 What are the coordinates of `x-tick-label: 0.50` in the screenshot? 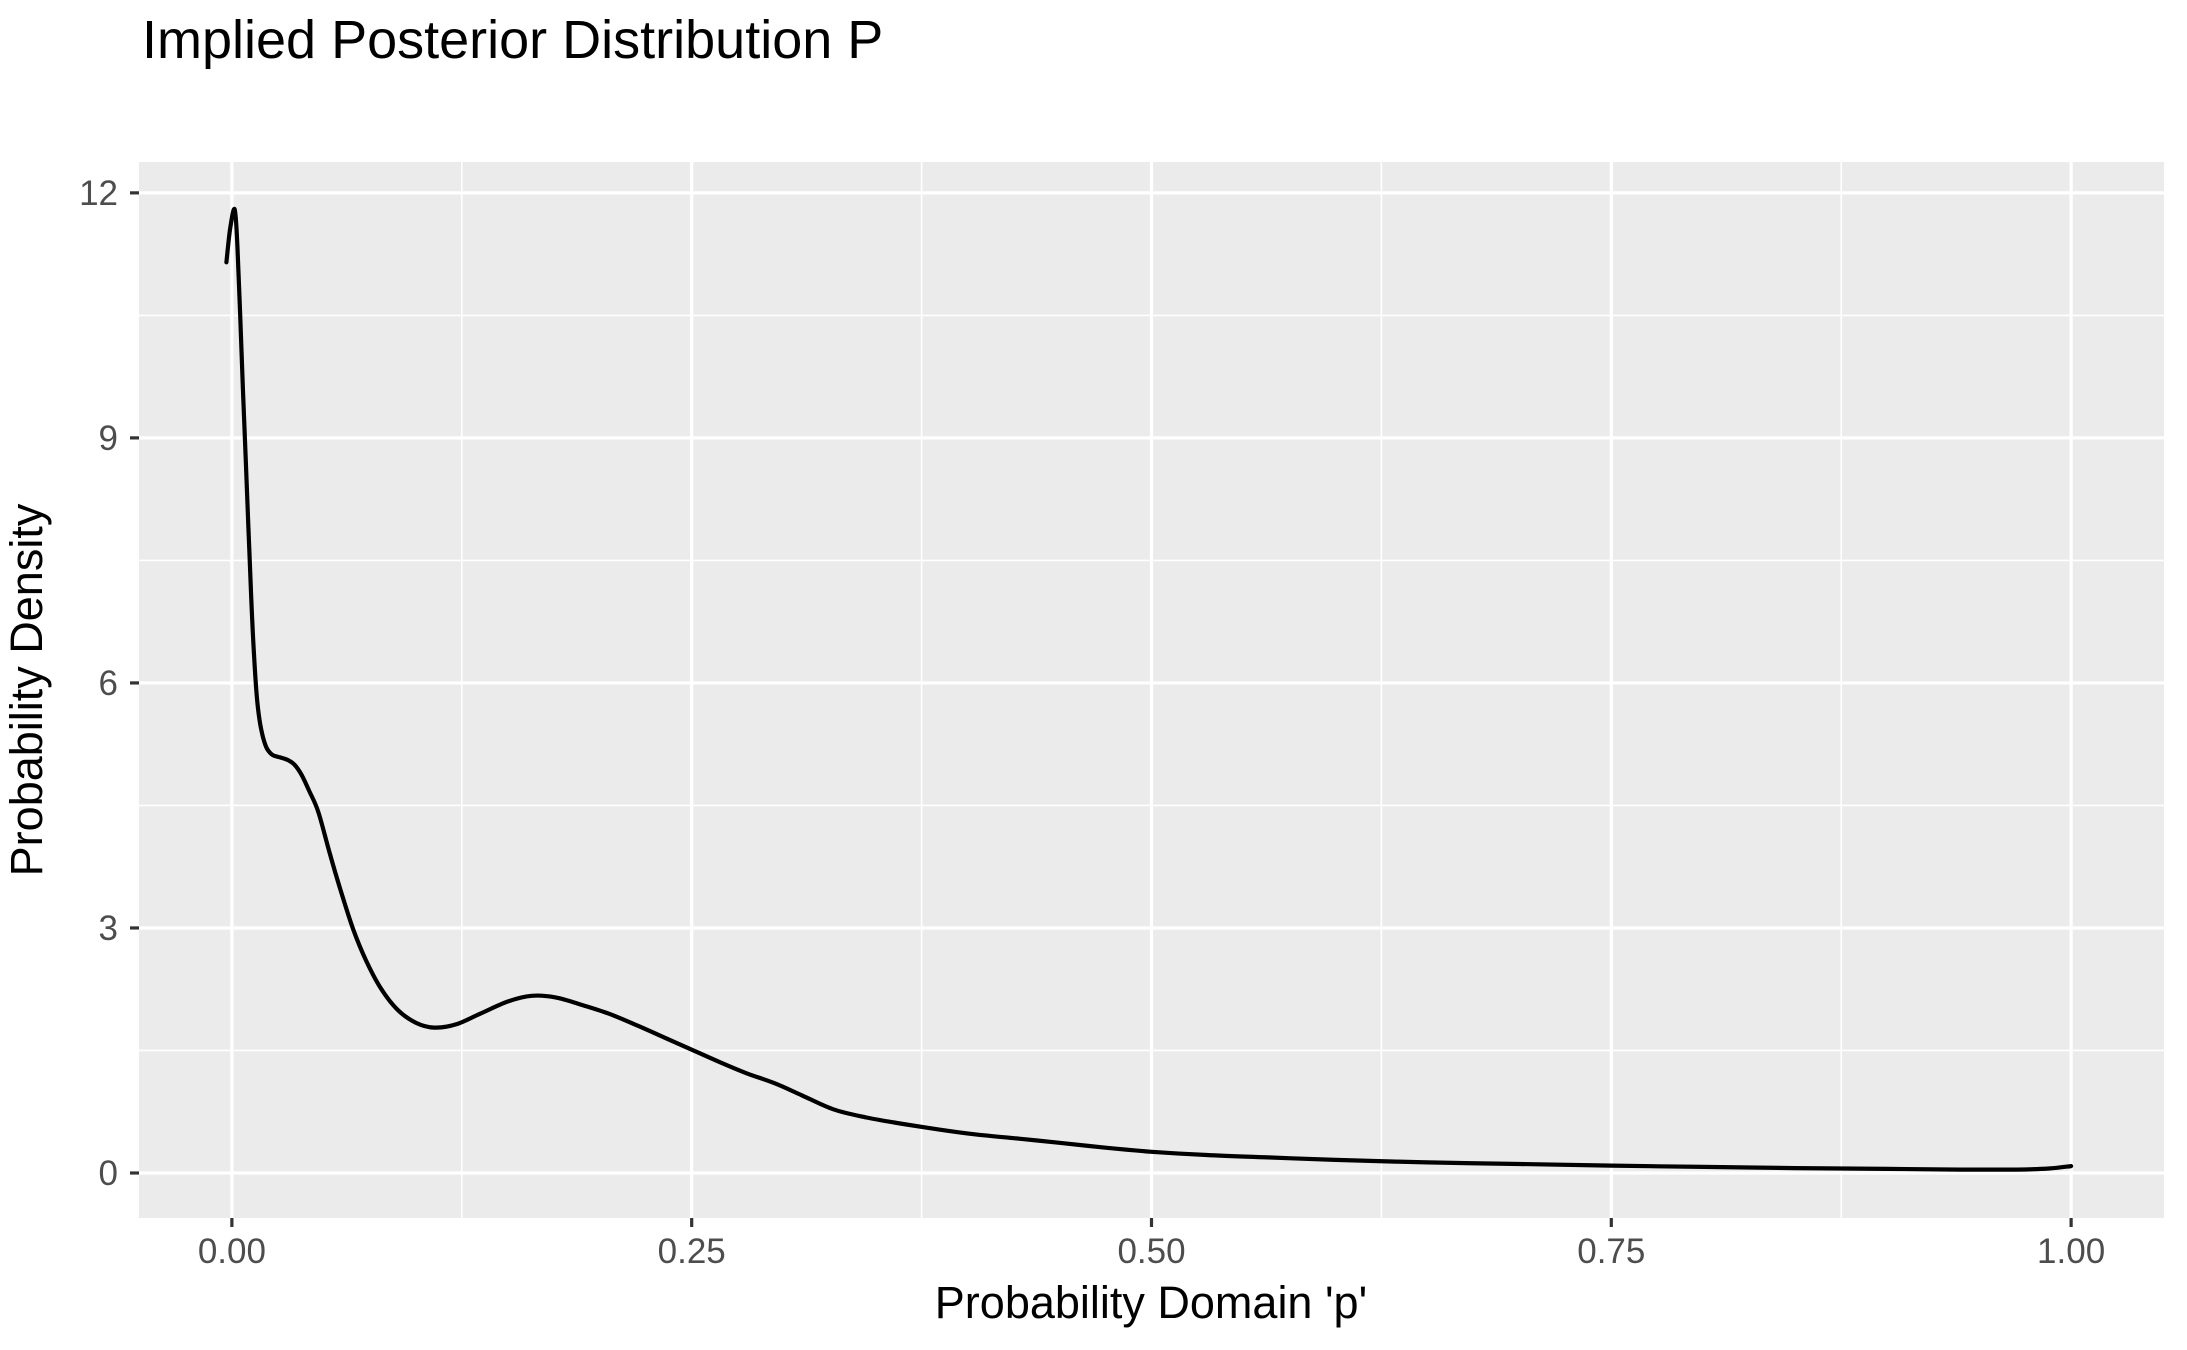 It's located at (1151, 1251).